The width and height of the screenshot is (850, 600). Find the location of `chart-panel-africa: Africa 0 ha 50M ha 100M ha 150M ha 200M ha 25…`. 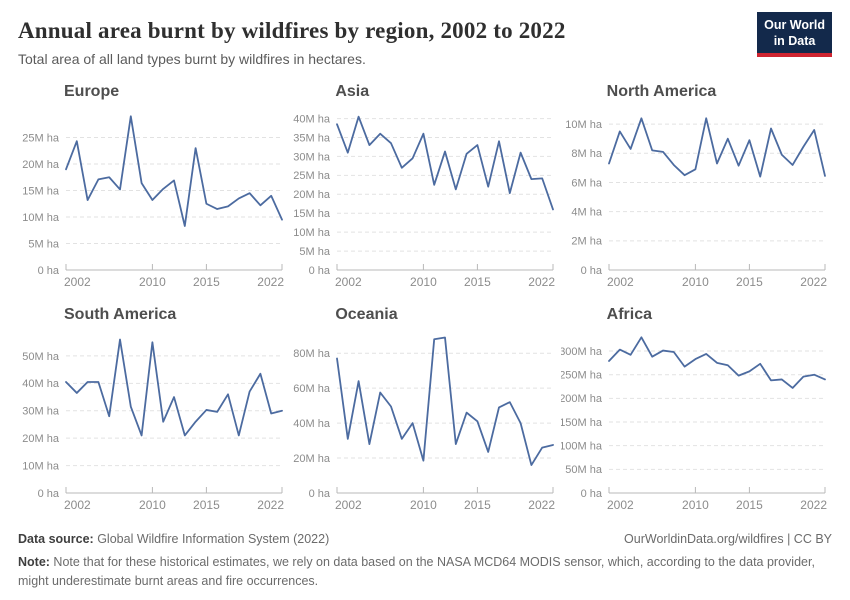

chart-panel-africa: Africa 0 ha 50M ha 100M ha 150M ha 200M ha 25… is located at coordinates (696, 413).